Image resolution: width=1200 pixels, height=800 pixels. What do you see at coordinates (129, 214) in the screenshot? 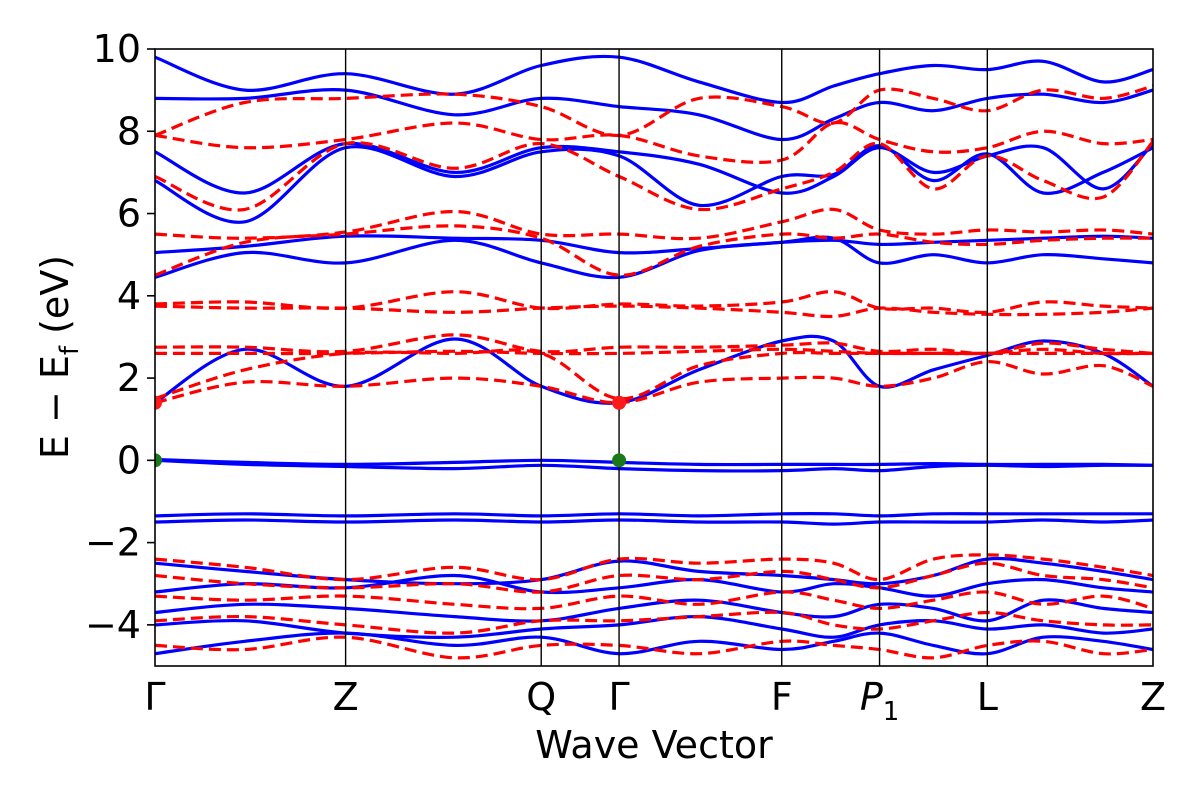
I see `y-tick-label-2: 6` at bounding box center [129, 214].